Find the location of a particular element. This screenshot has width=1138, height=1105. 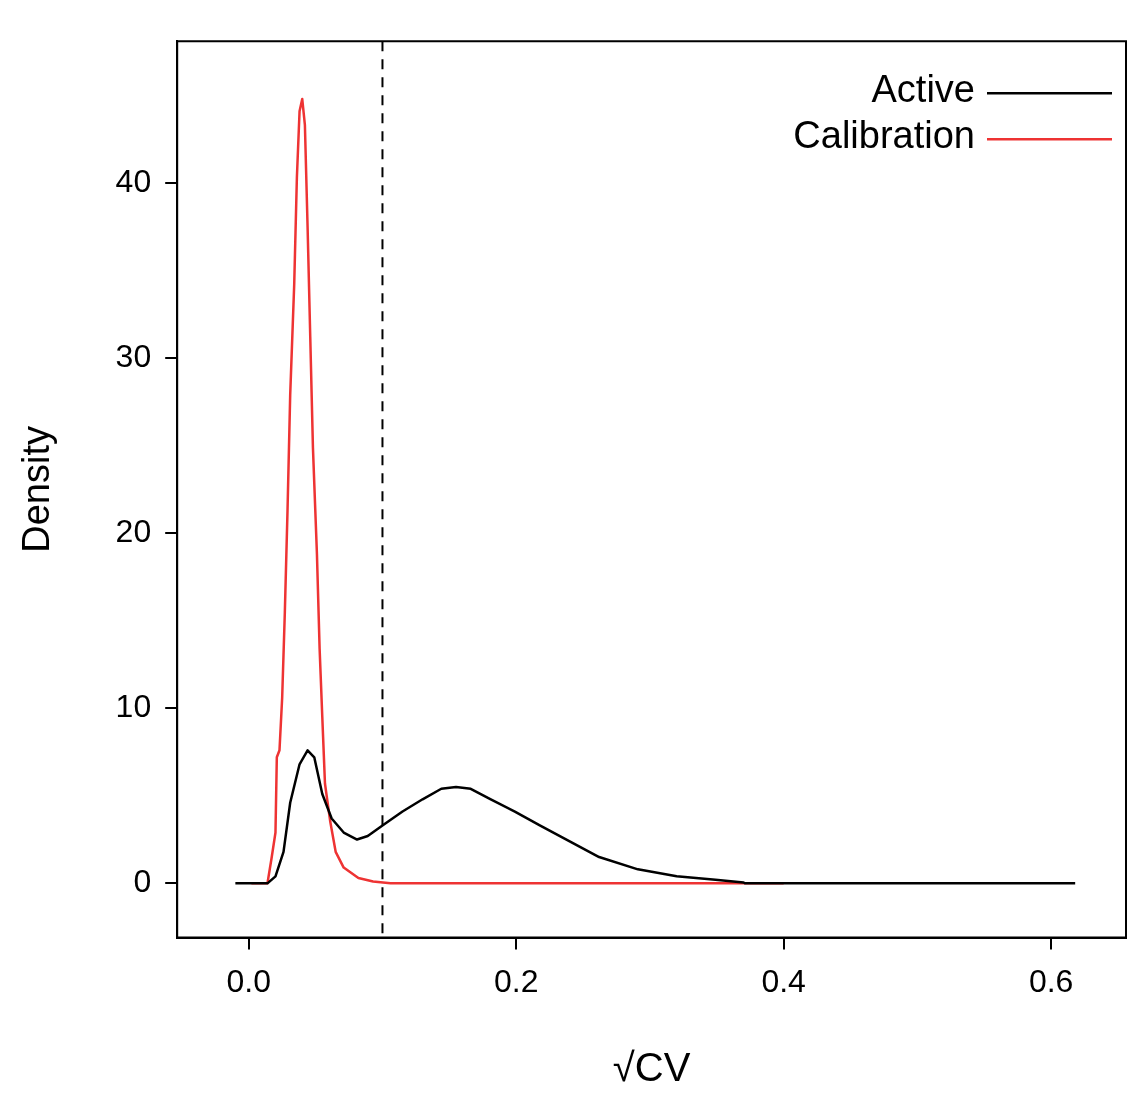

x-tick-label: 0.6 is located at coordinates (1051, 980).